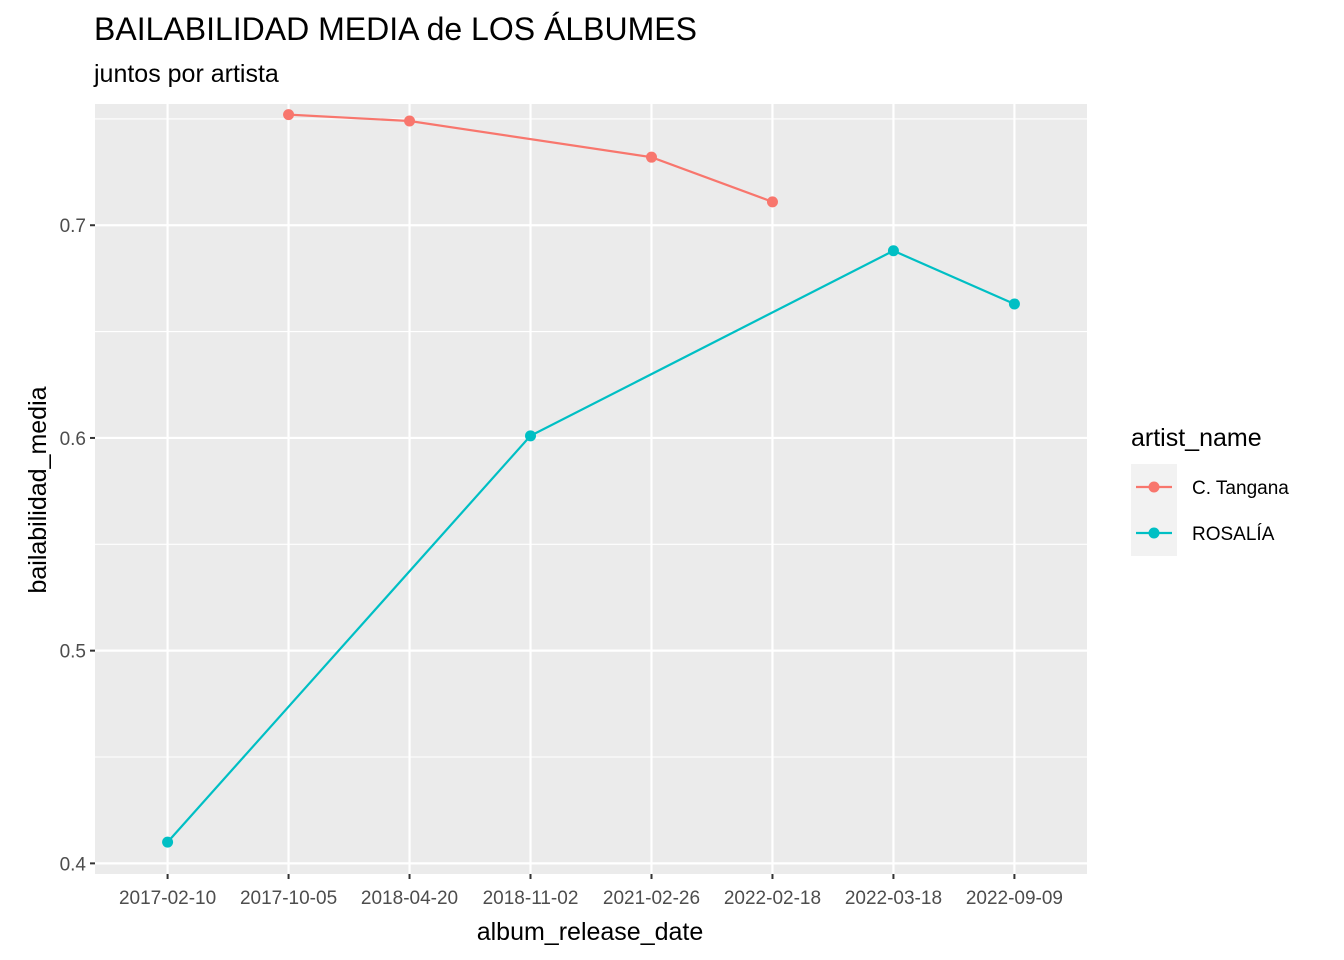 The width and height of the screenshot is (1344, 960). I want to click on legend: artist_name C. Tangana ROSALÍA, so click(1210, 490).